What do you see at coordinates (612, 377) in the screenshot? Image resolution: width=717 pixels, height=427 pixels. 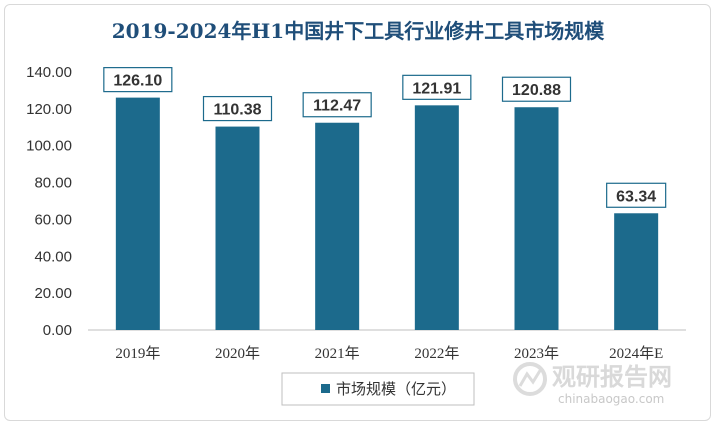 I see `watermark-text: 观研报告网` at bounding box center [612, 377].